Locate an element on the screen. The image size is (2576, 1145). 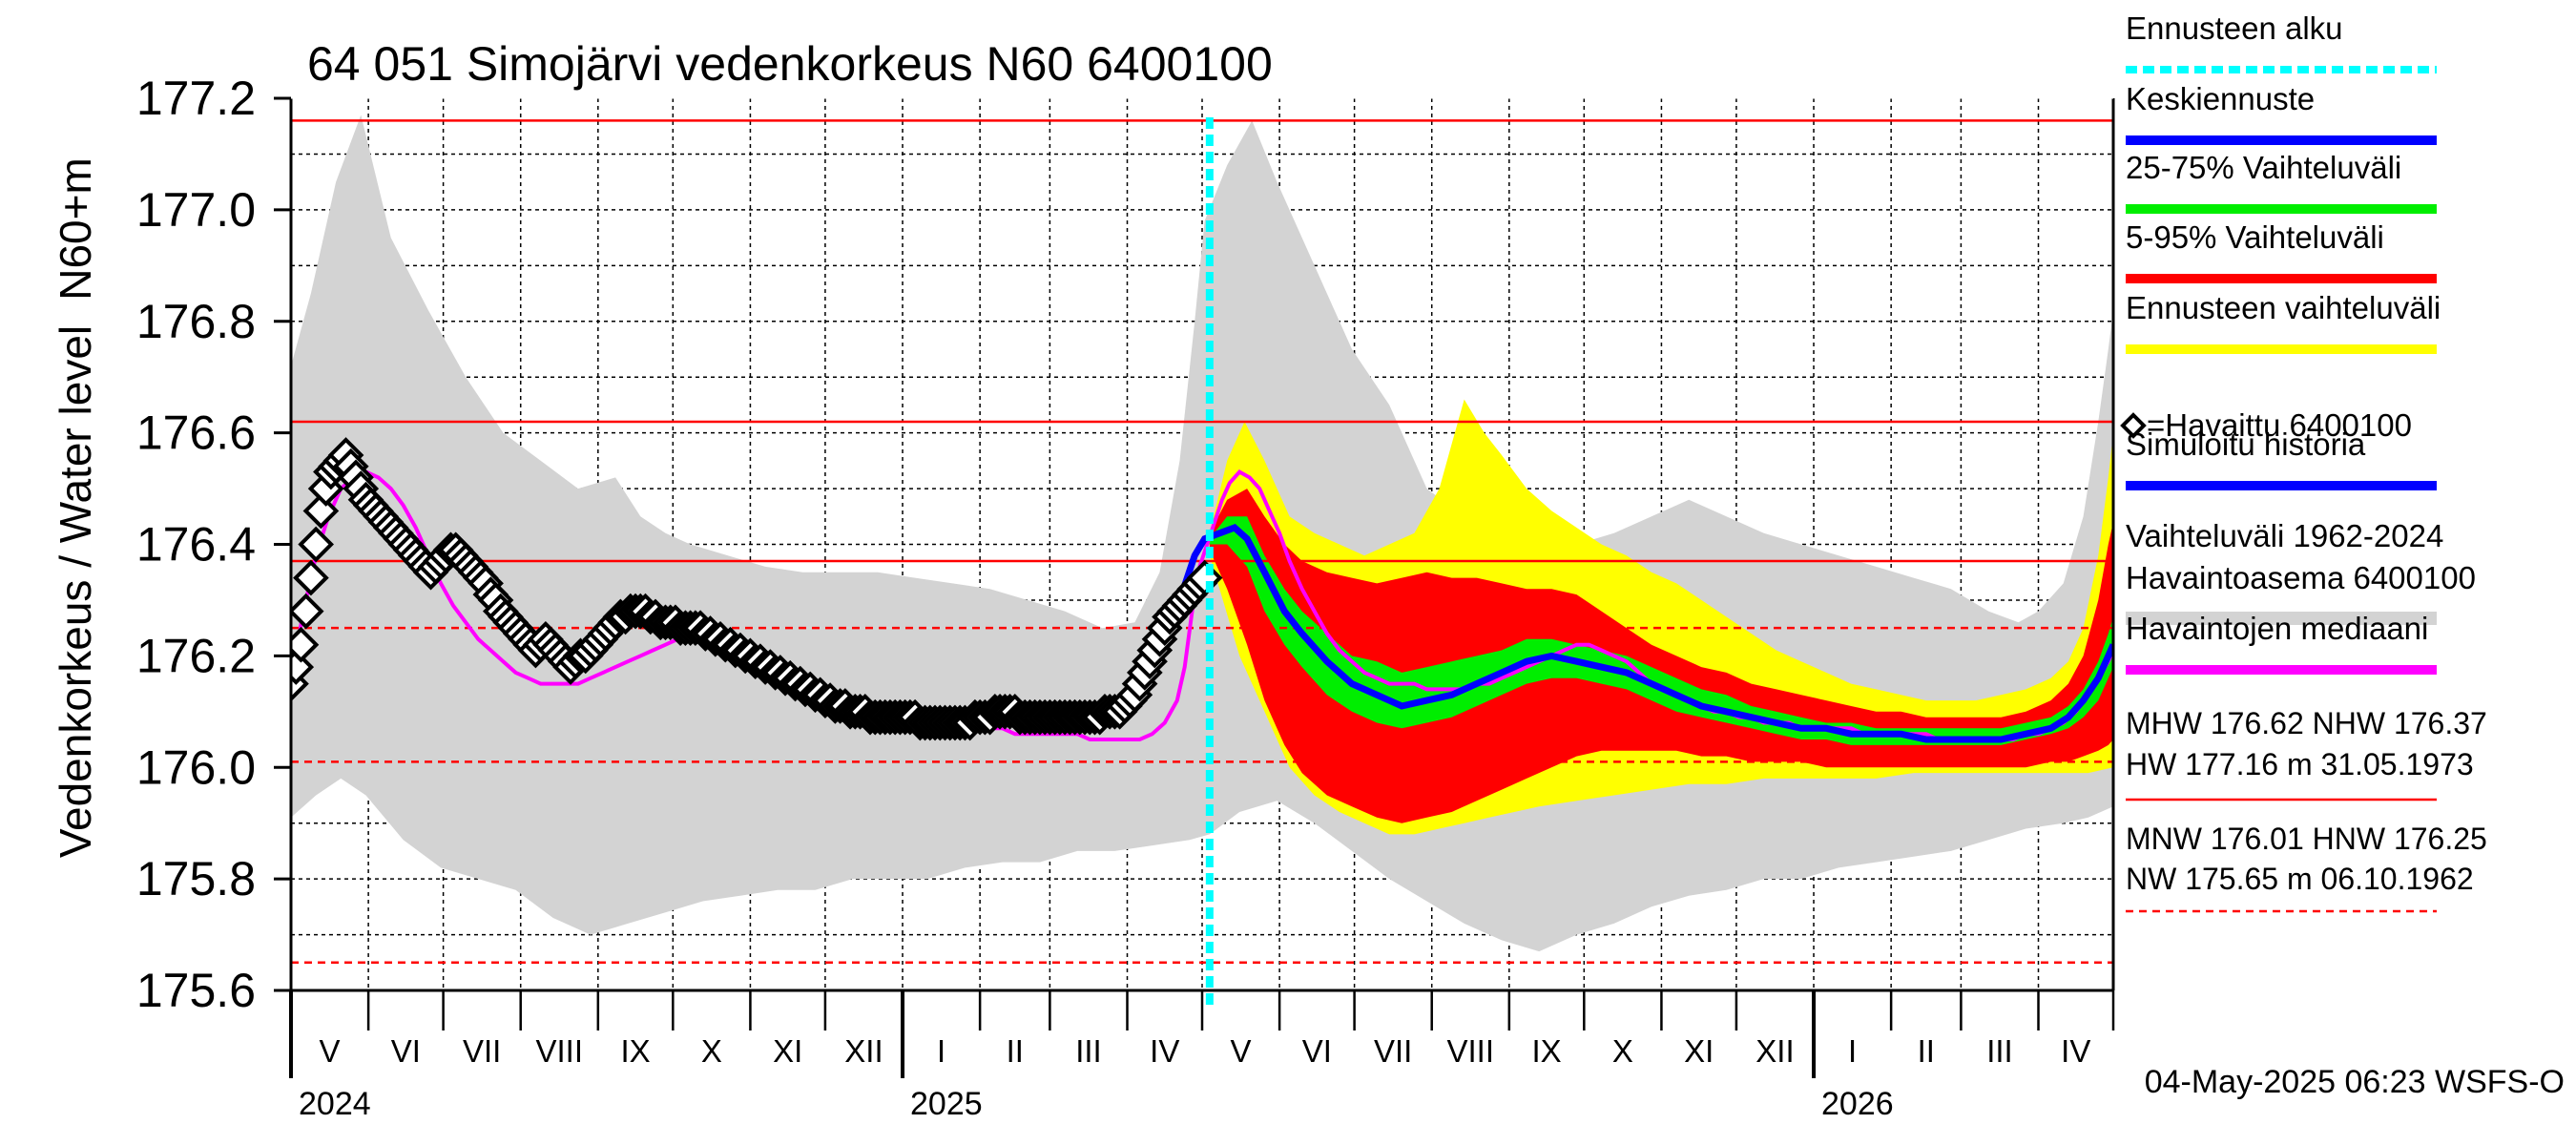
legend-label: Keskiennuste is located at coordinates (2220, 99).